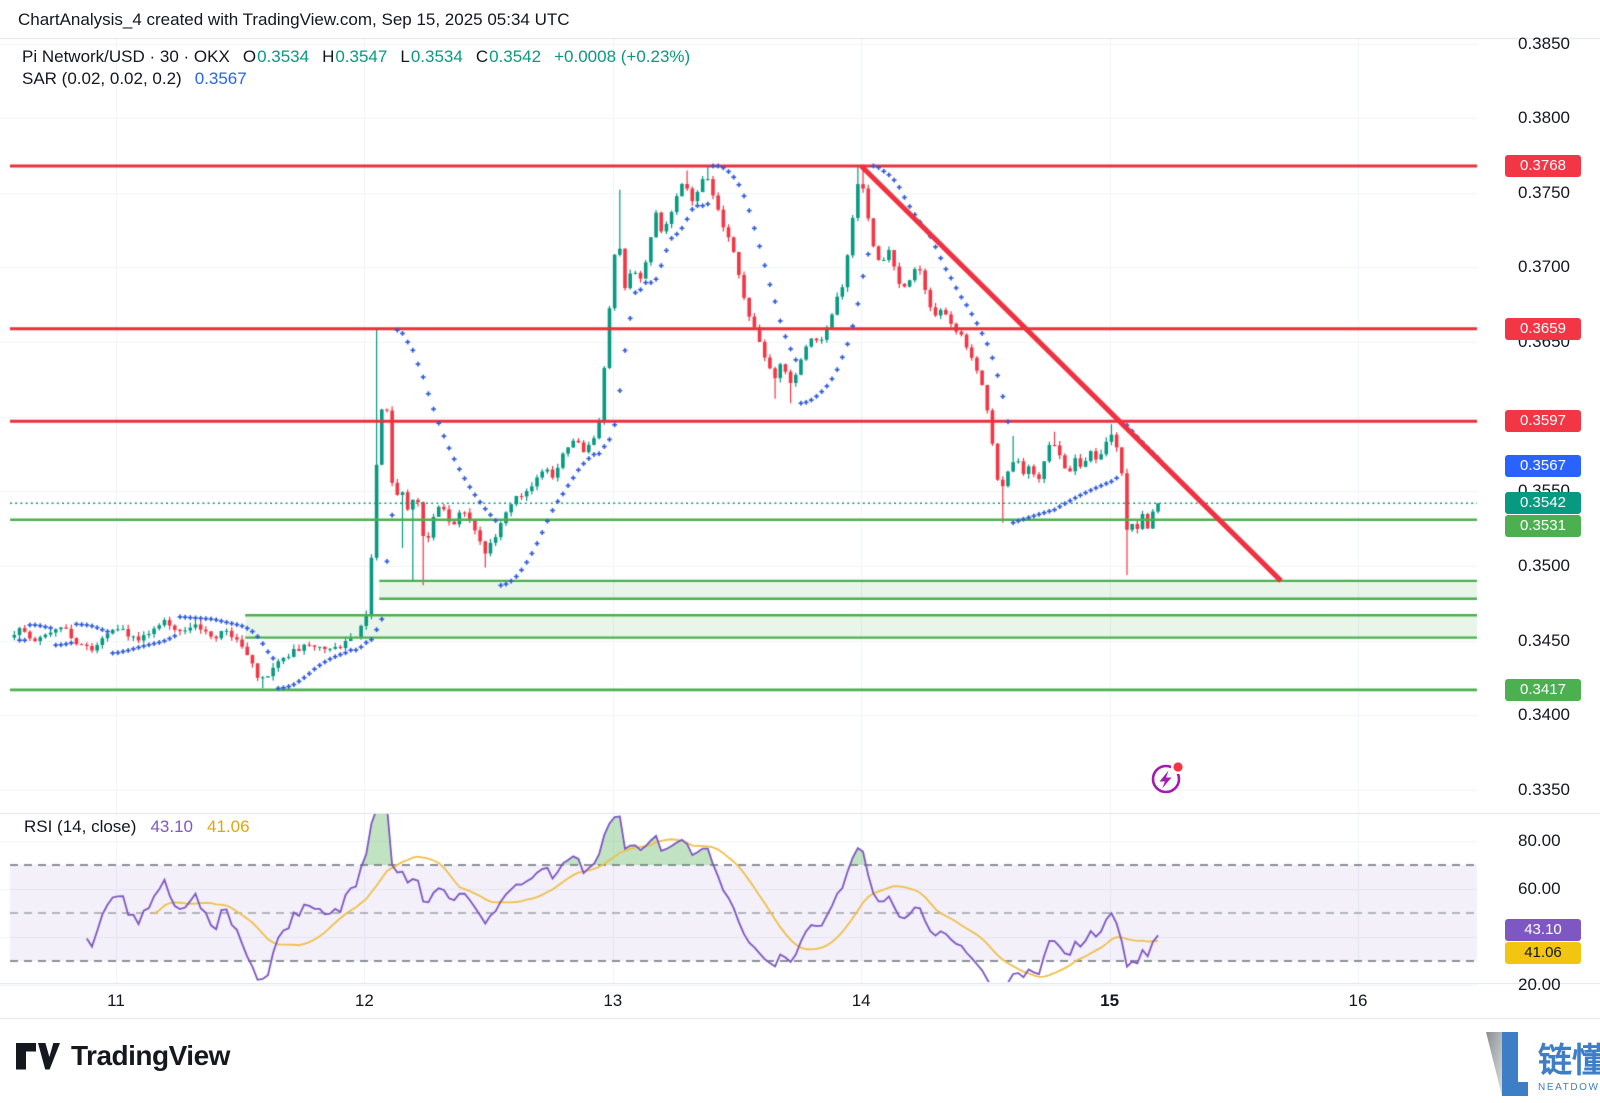  What do you see at coordinates (1543, 421) in the screenshot?
I see `price-level-badge: 0.3597` at bounding box center [1543, 421].